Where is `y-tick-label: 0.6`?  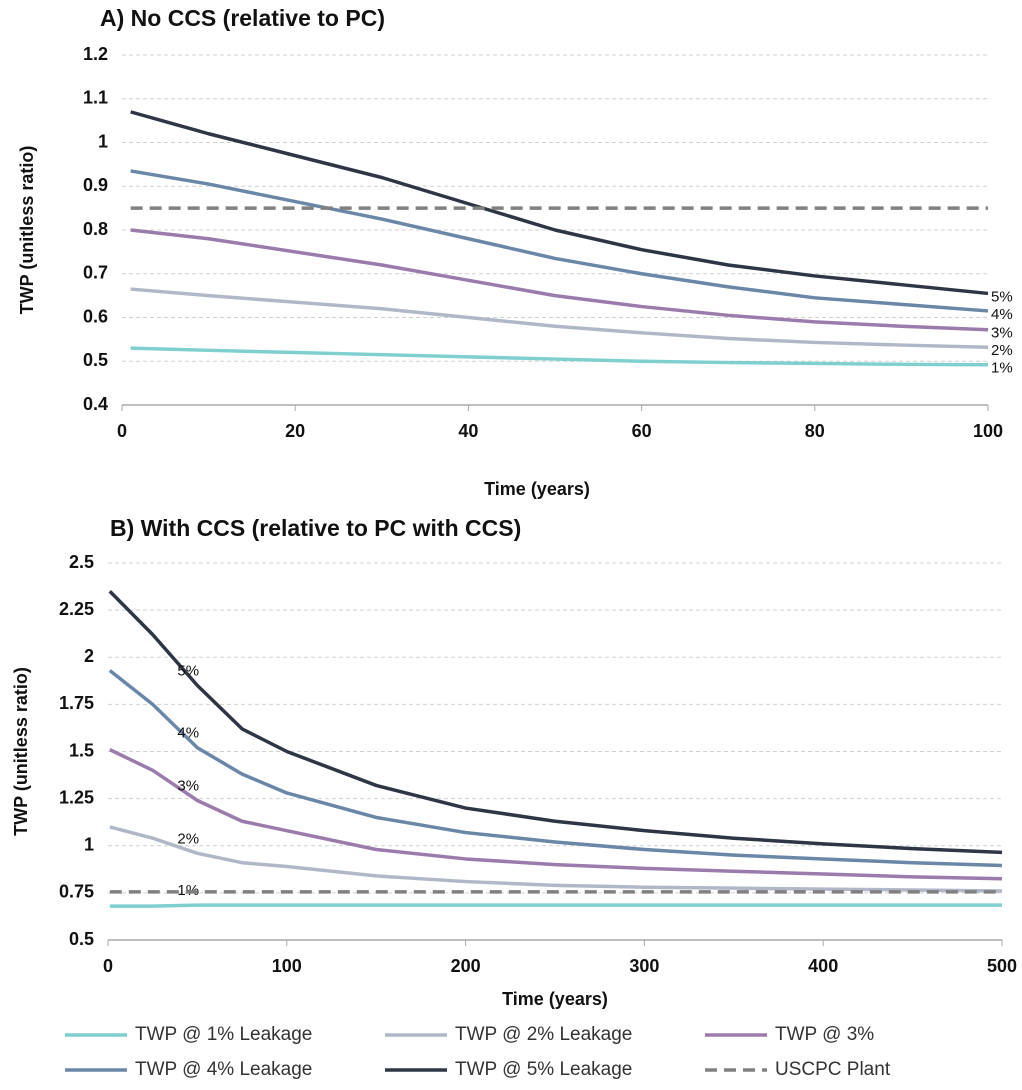 y-tick-label: 0.6 is located at coordinates (95, 316).